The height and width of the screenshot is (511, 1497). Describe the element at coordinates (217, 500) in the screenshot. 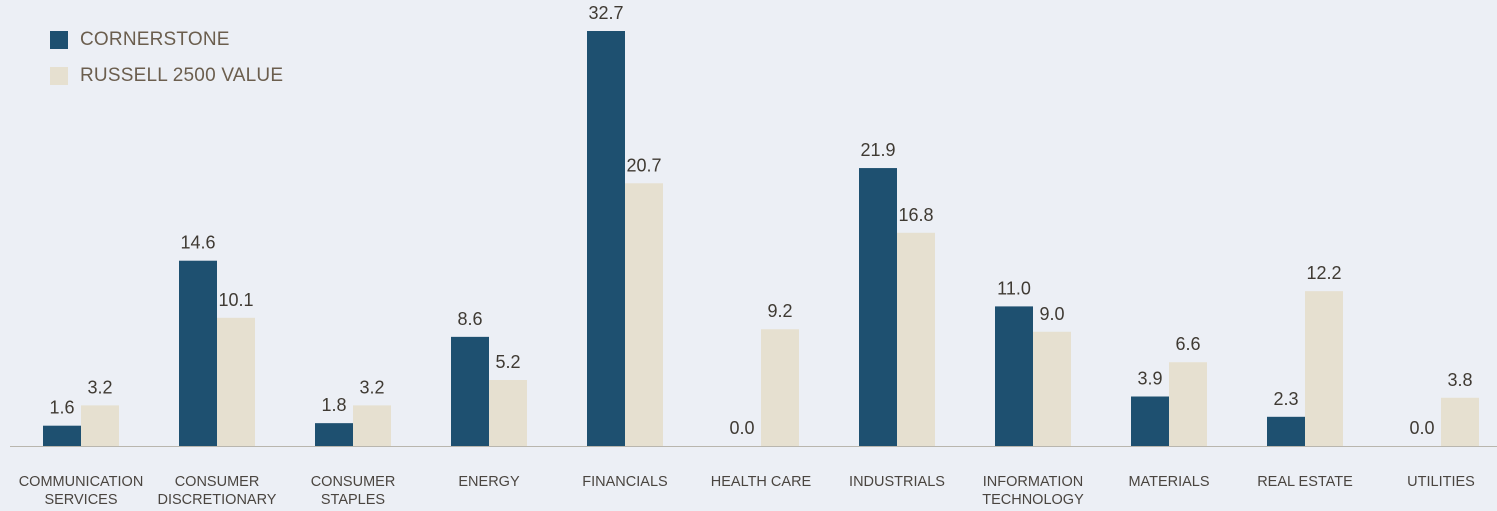

I see `category-label: DISCRETIONARY` at that location.